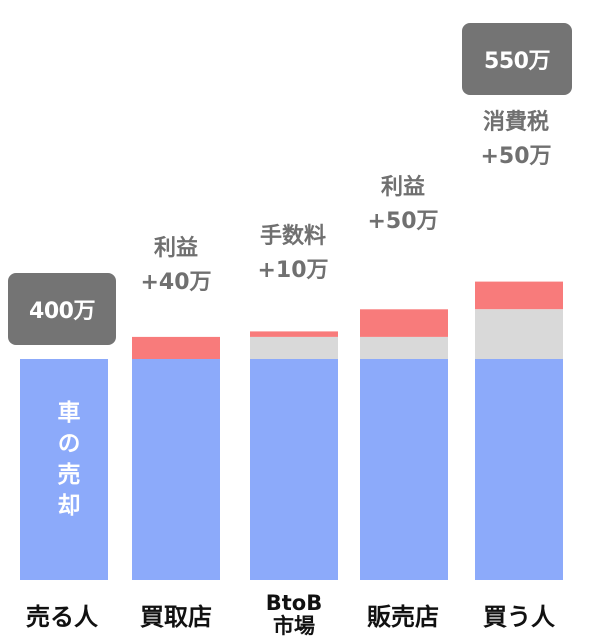  What do you see at coordinates (293, 254) in the screenshot?
I see `annotation-b2b-fee: 手数料 +10万` at bounding box center [293, 254].